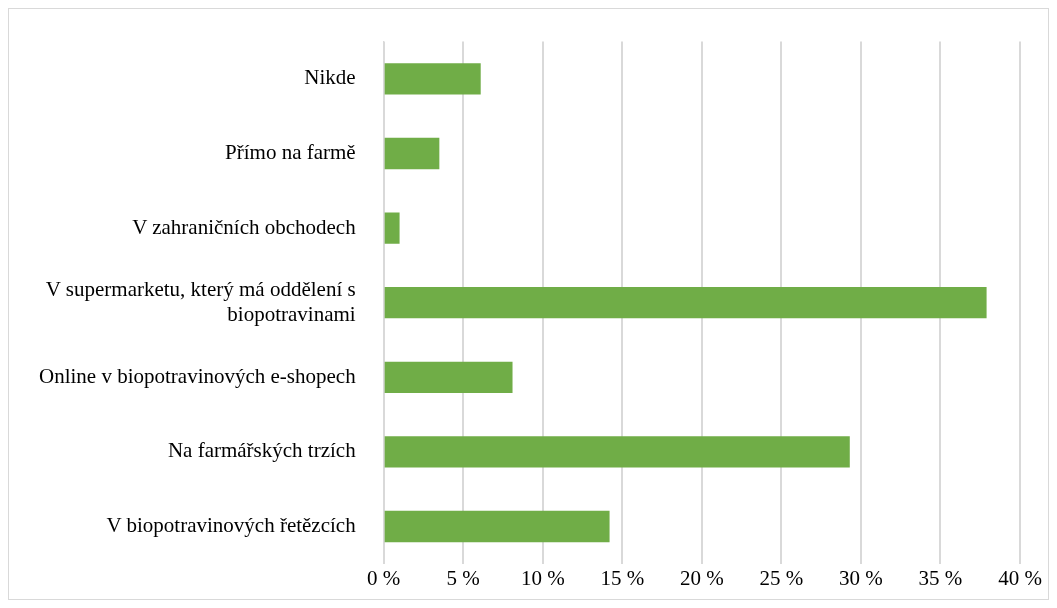 The height and width of the screenshot is (608, 1057). Describe the element at coordinates (1020, 577) in the screenshot. I see `x-tick-label: 40 %` at that location.